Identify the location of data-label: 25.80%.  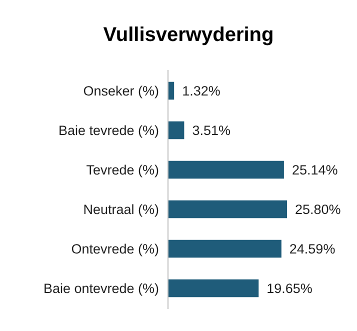
(318, 209).